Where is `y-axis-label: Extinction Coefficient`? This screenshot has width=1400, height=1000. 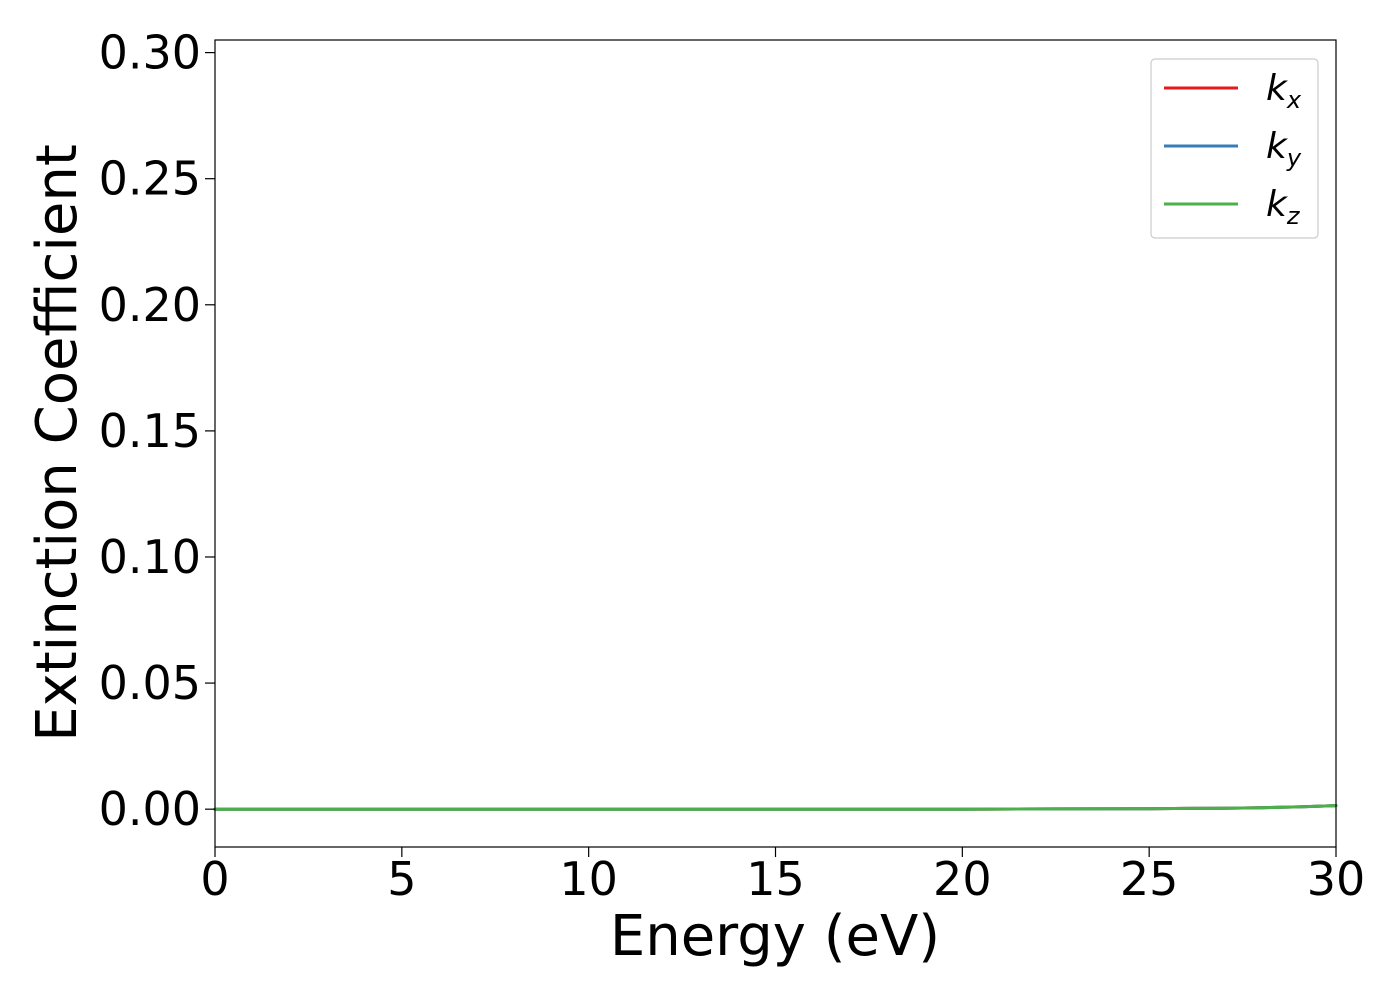
y-axis-label: Extinction Coefficient is located at coordinates (57, 443).